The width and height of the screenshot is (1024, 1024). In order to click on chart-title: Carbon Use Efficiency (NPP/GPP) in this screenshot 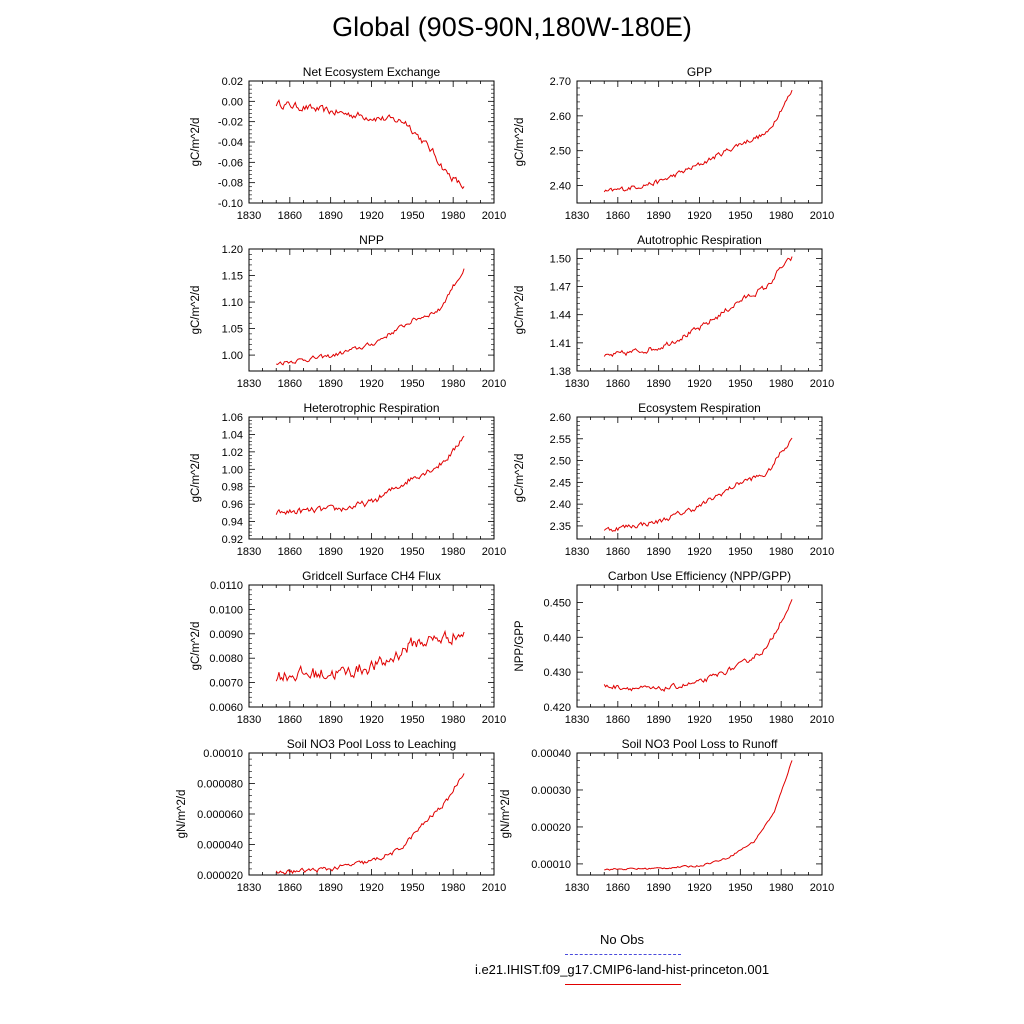, I will do `click(699, 576)`.